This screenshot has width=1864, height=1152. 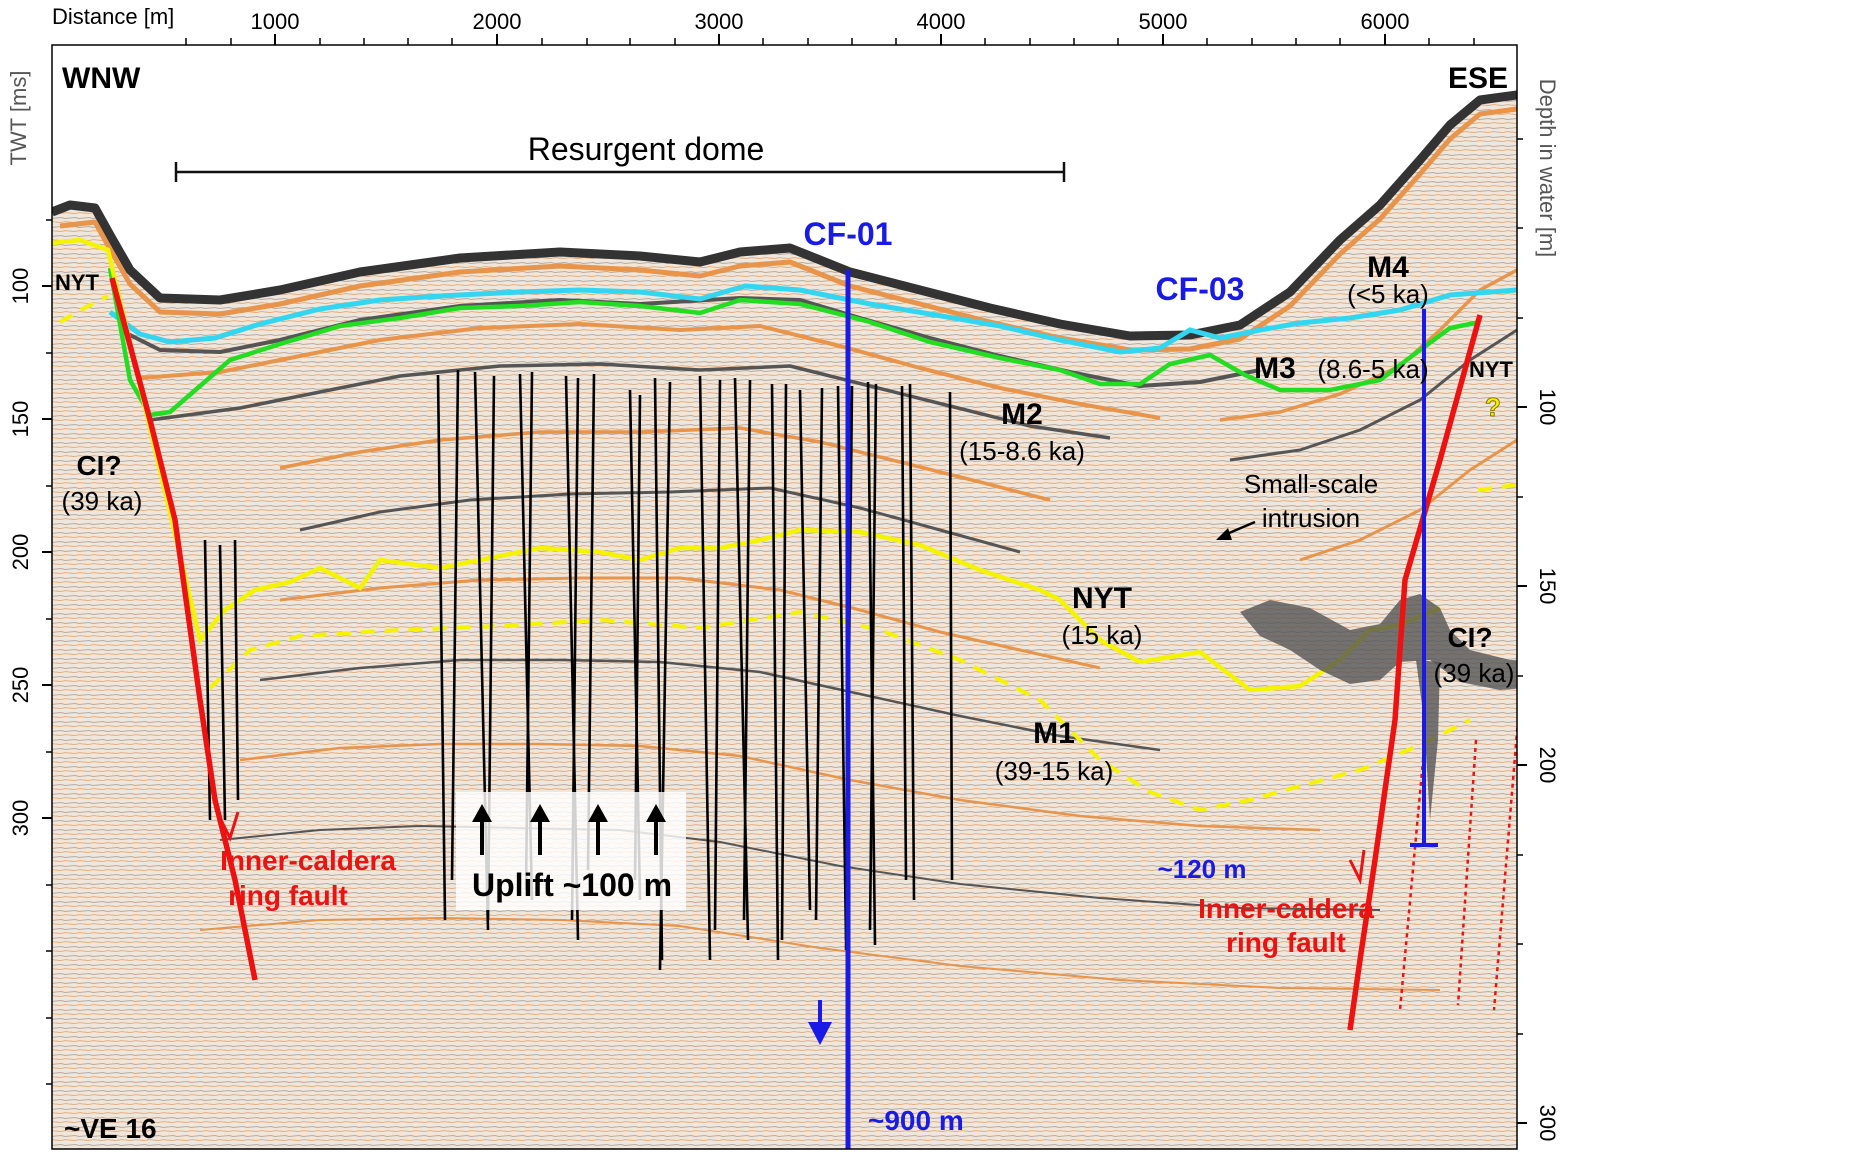 I want to click on nyt-left-label: NYT, so click(x=77, y=282).